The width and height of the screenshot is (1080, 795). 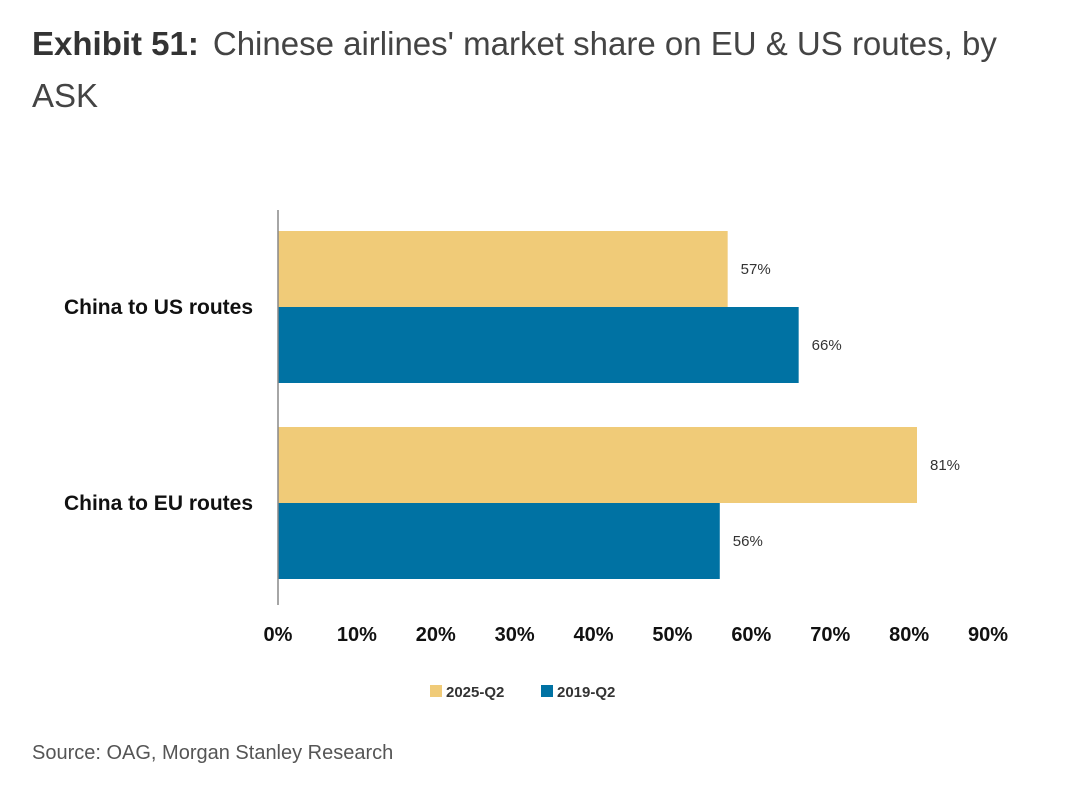 What do you see at coordinates (515, 635) in the screenshot?
I see `x-tick-label: 30%` at bounding box center [515, 635].